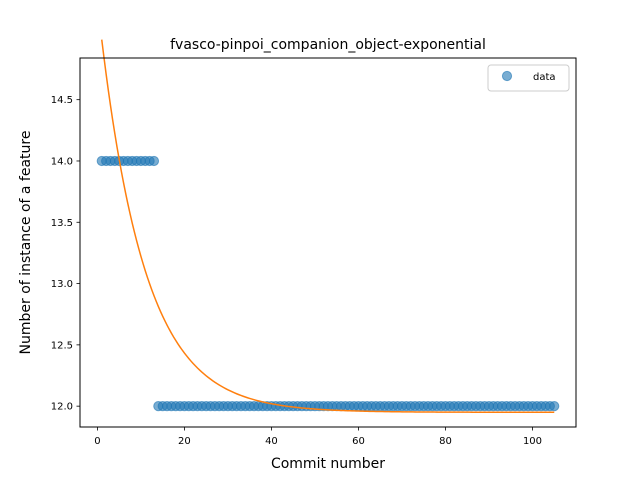 This screenshot has width=640, height=480. I want to click on x-tick-label: 80, so click(445, 441).